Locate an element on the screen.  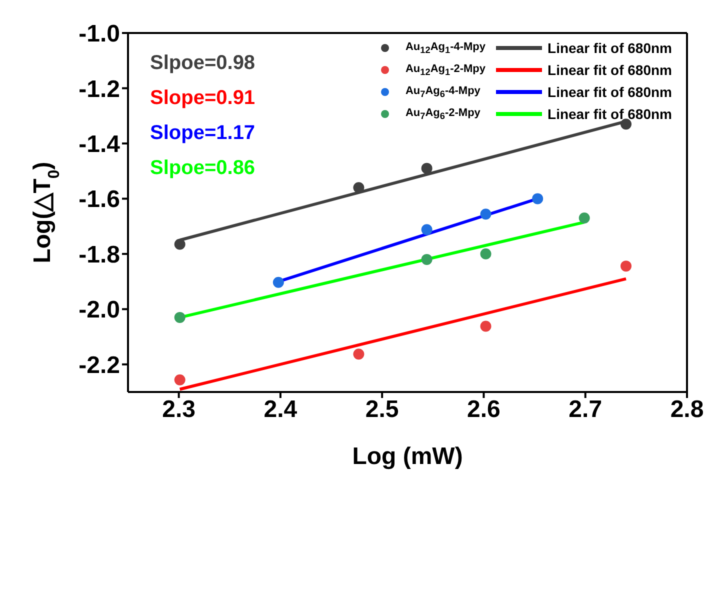
annotation: Slpoe=0.86 is located at coordinates (203, 168).